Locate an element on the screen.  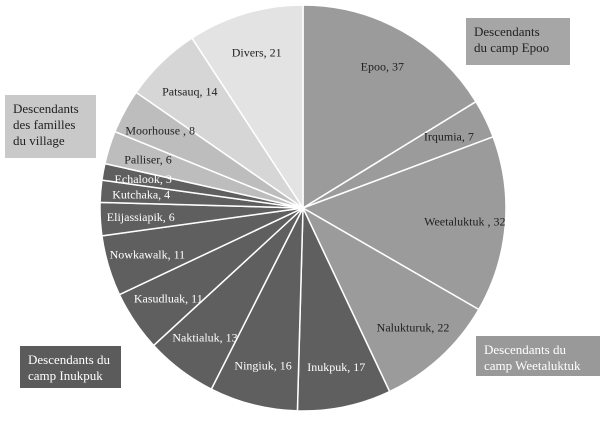
group-label-village: Descendants des familles du village is located at coordinates (50, 126).